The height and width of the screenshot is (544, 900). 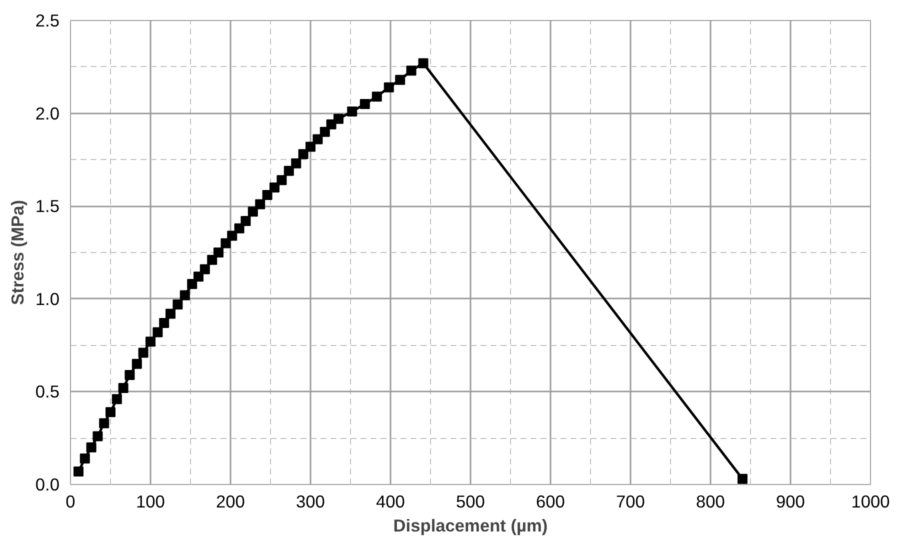 I want to click on x-tick-label: 900, so click(x=790, y=502).